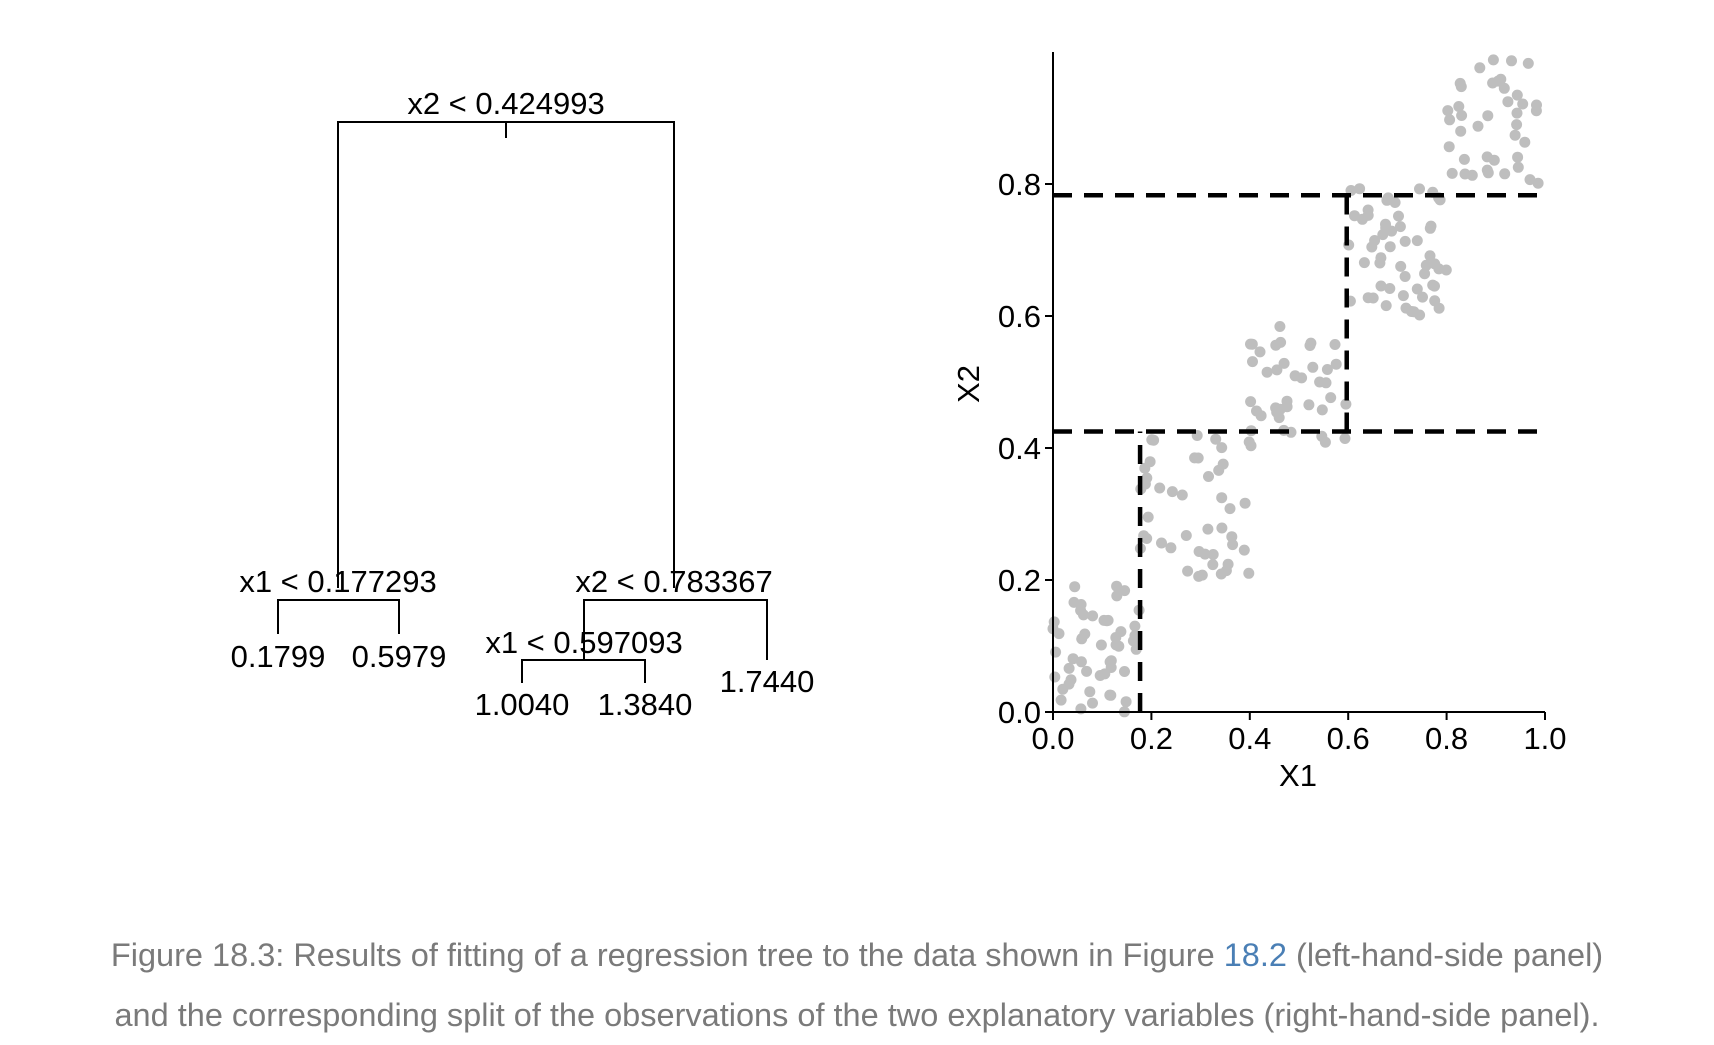 Image resolution: width=1714 pixels, height=1045 pixels. I want to click on tree-left-split-label: x1 < 0.177293, so click(337, 581).